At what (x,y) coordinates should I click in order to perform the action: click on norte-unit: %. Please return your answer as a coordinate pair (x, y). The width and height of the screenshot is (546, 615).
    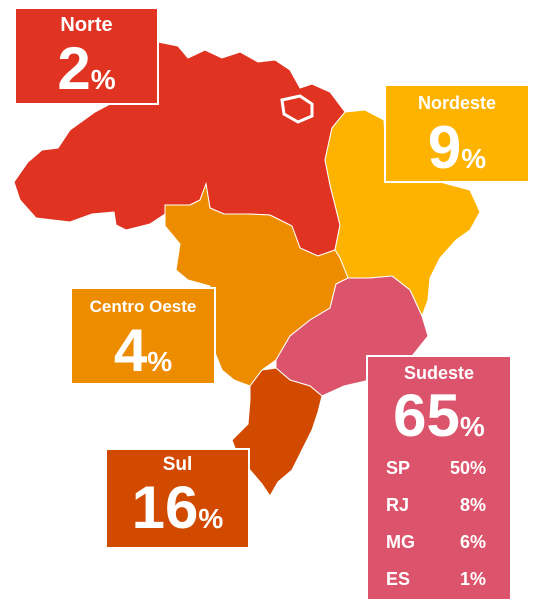
    Looking at the image, I should click on (103, 79).